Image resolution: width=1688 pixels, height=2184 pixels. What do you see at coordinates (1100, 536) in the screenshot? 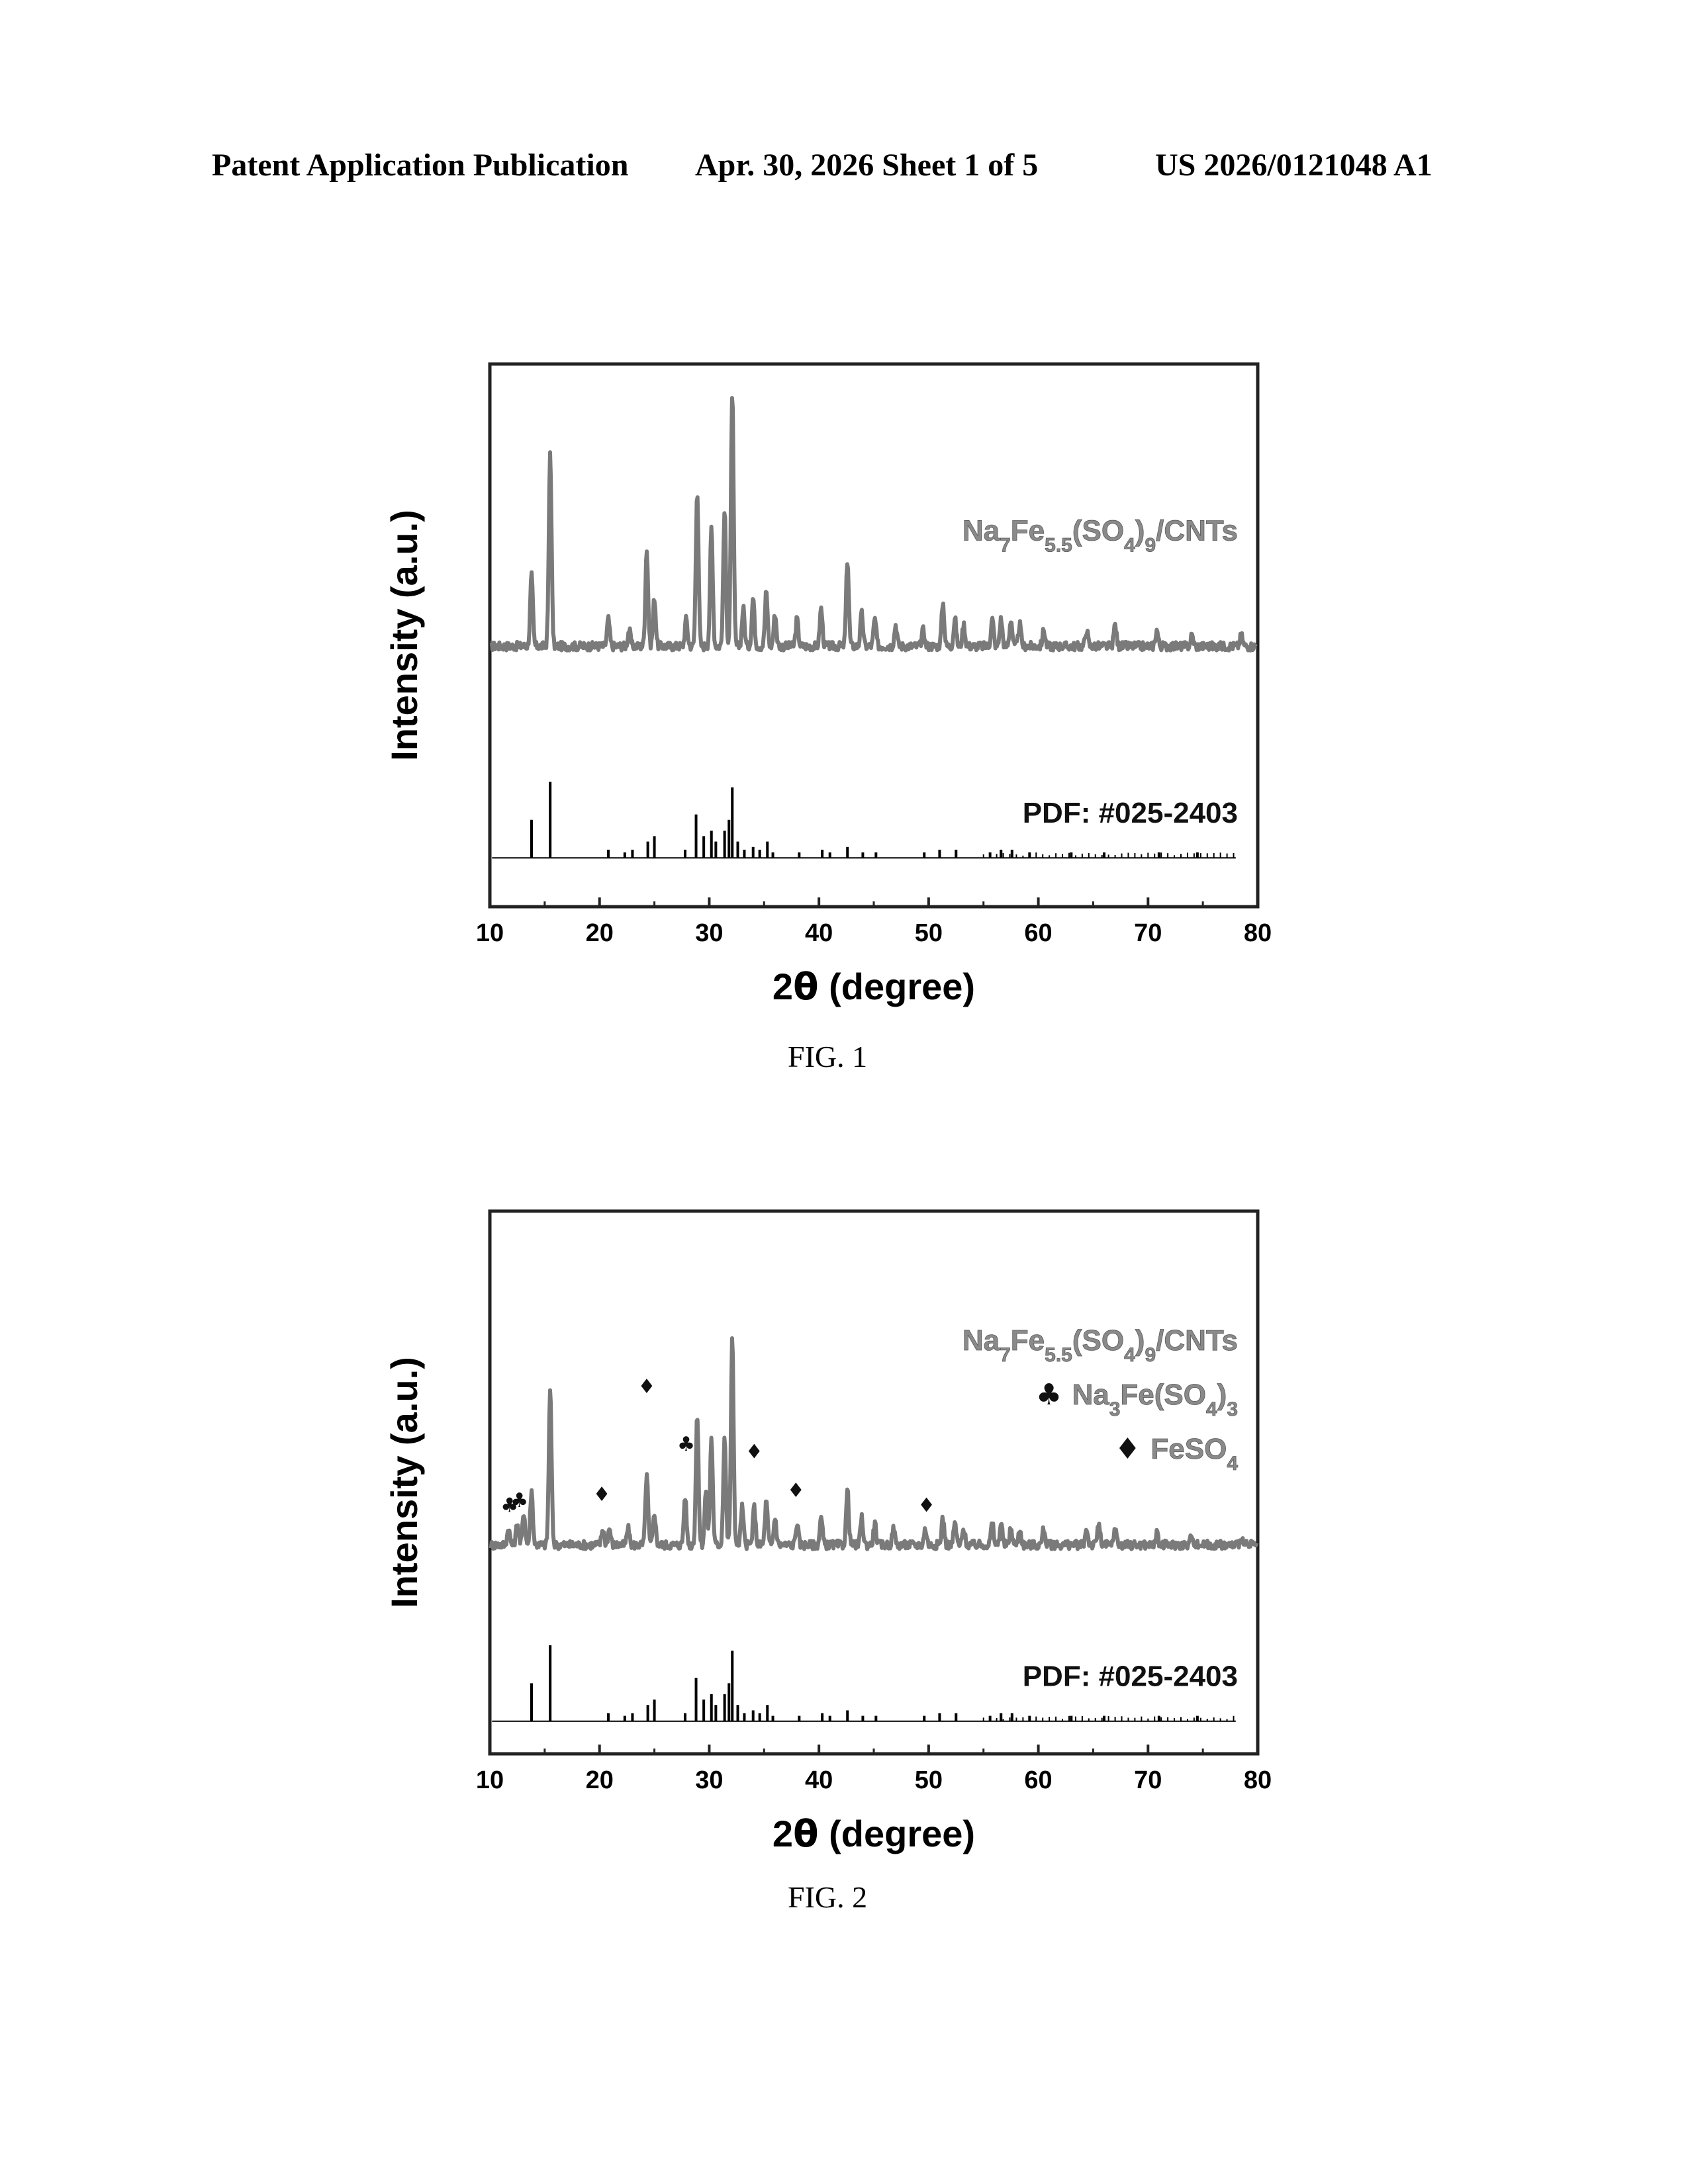
I see `series-label-composite: Na7Fe5.5(SO4)9/CNTs` at bounding box center [1100, 536].